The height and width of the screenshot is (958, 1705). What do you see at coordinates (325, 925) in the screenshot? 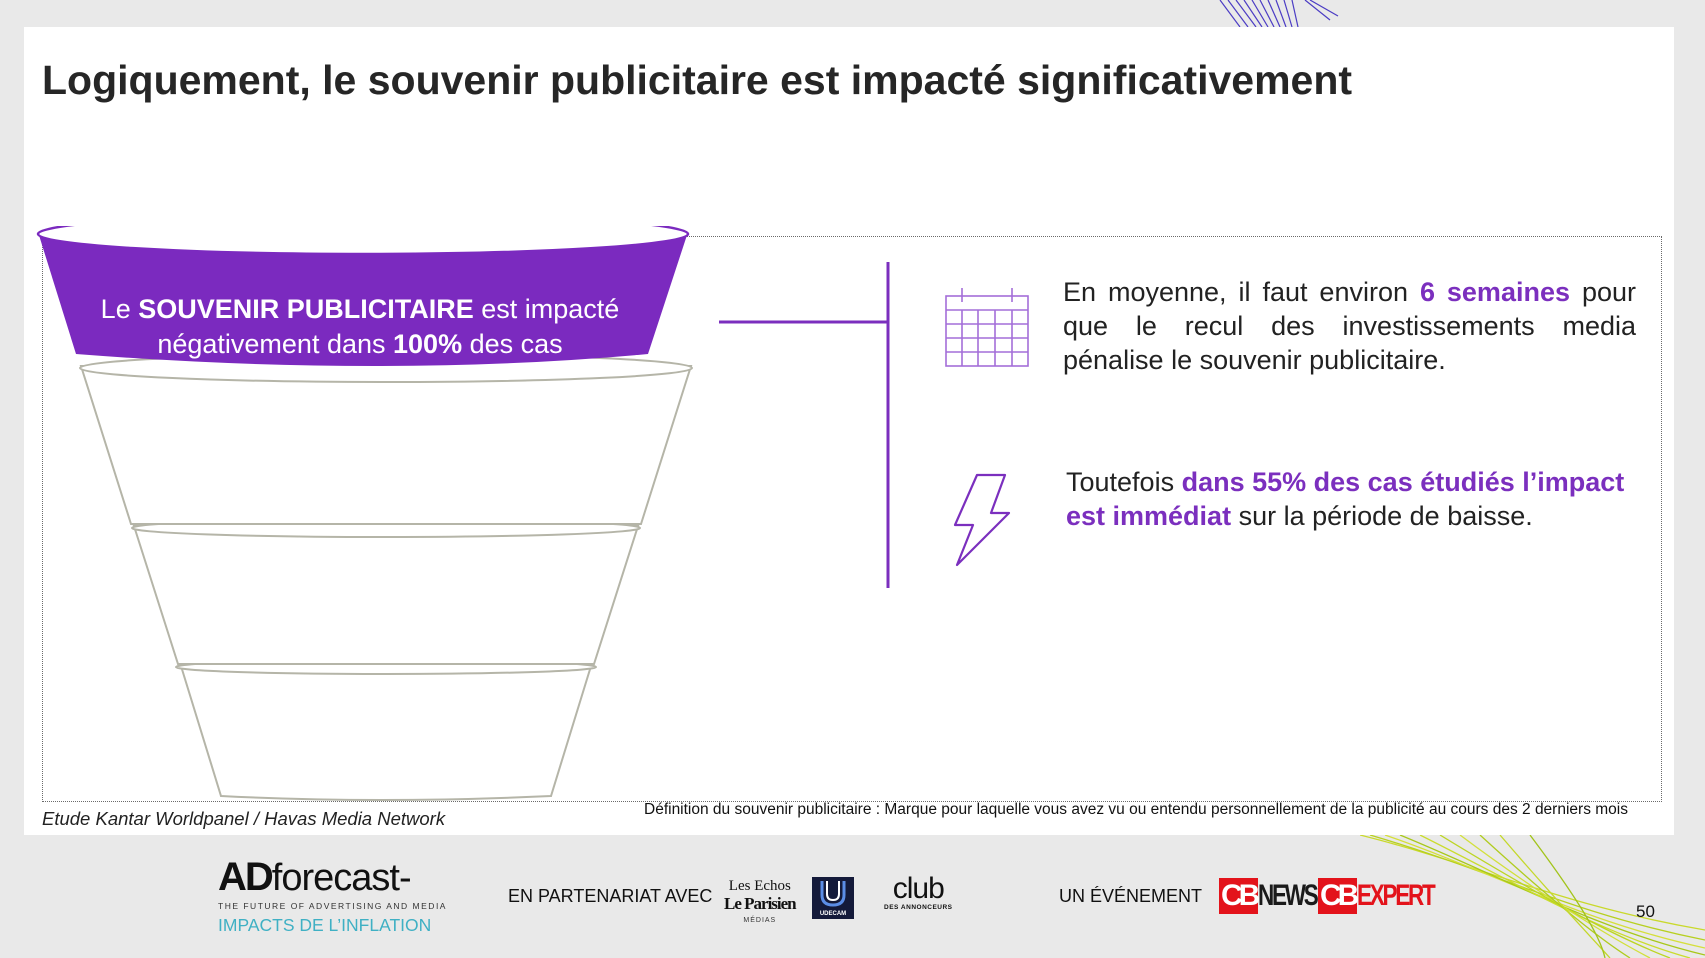
I see `logo-subtitle: IMPACTS DE L’INFLATION` at bounding box center [325, 925].